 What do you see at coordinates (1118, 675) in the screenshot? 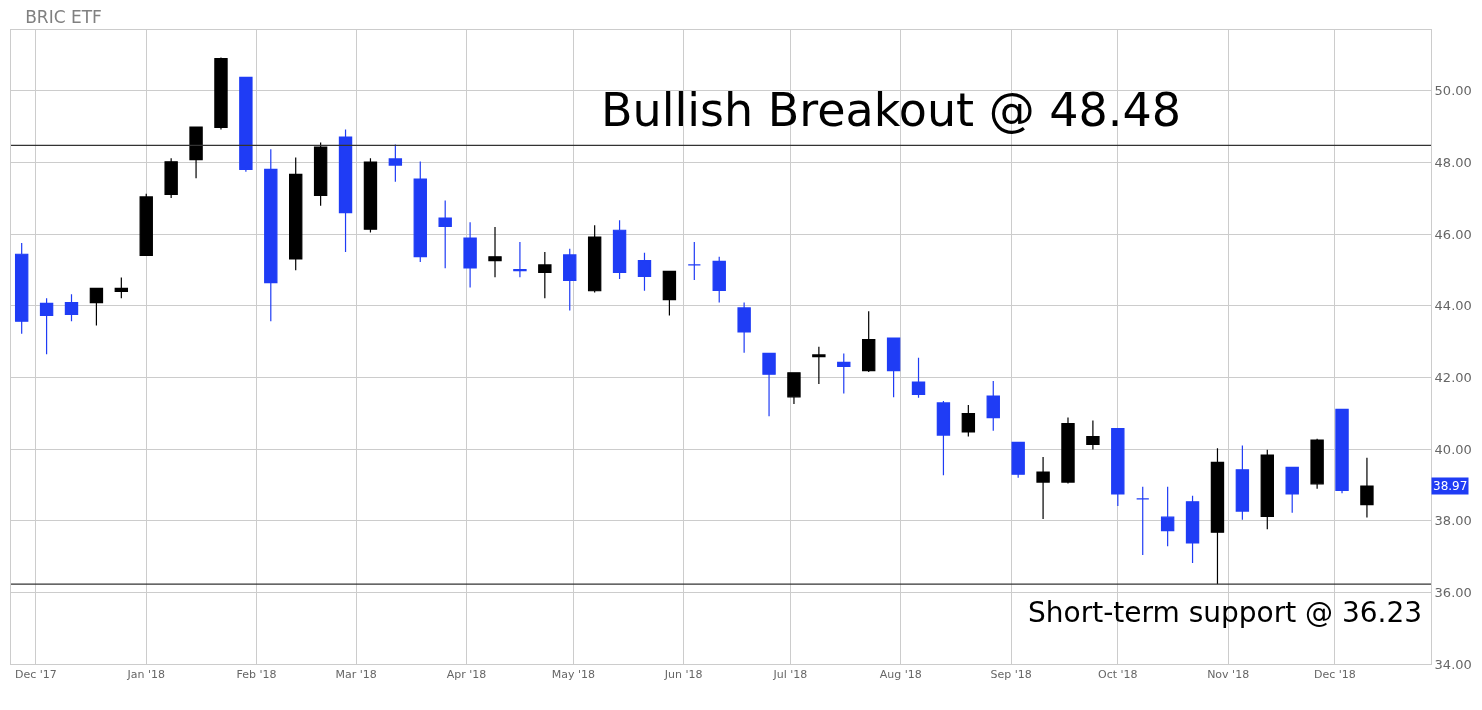
I see `x-tick-label: Oct '18` at bounding box center [1118, 675].